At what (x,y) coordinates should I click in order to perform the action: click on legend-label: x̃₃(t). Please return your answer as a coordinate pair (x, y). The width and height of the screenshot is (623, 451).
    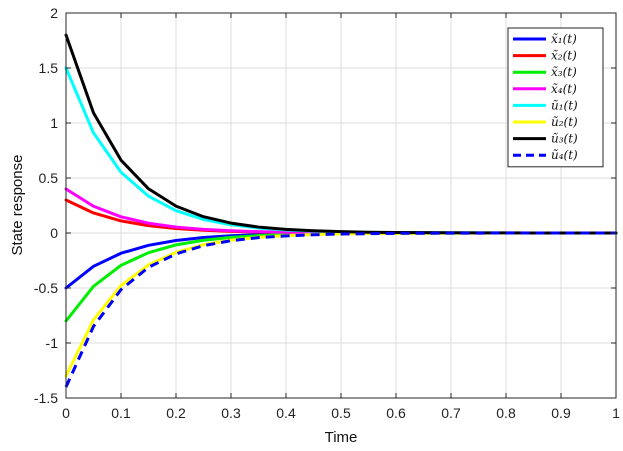
    Looking at the image, I should click on (564, 72).